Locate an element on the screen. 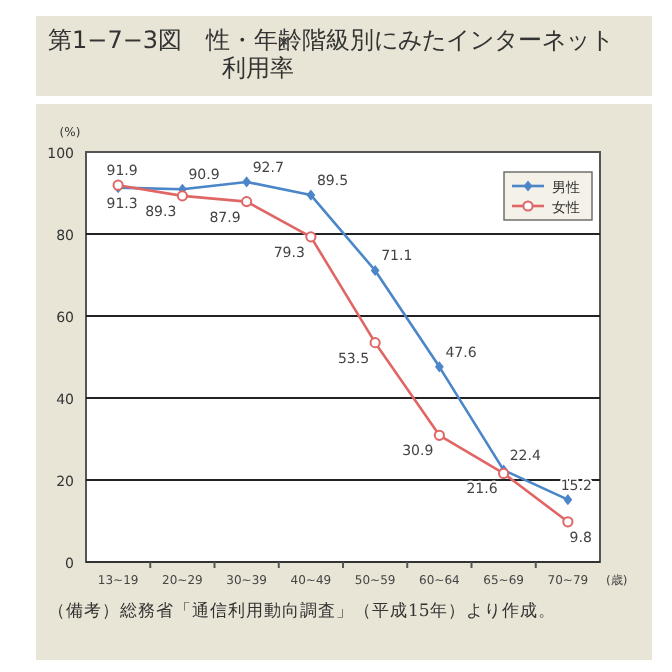 The image size is (672, 672). text: （備考）総務省「通信利用動向調査」（平成15年）より作成。 is located at coordinates (302, 611).